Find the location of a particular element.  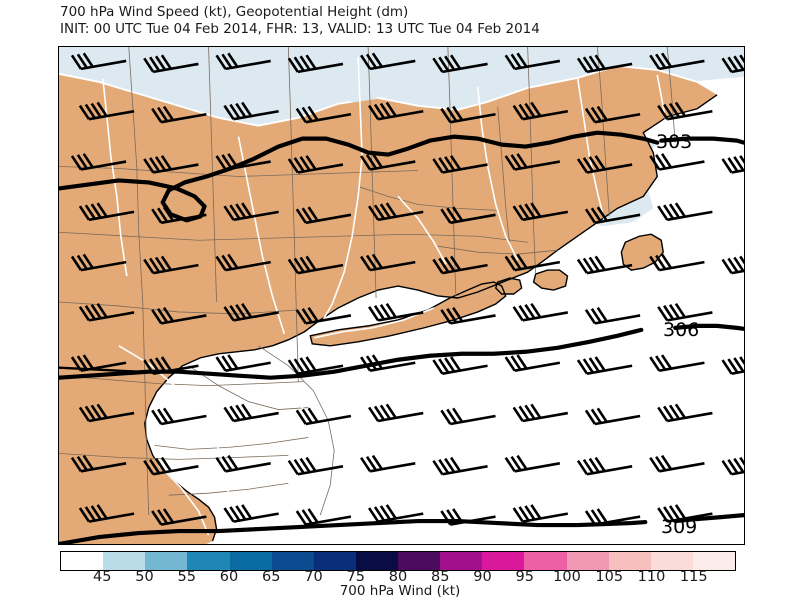

colorbar-tick: 100 is located at coordinates (567, 577).